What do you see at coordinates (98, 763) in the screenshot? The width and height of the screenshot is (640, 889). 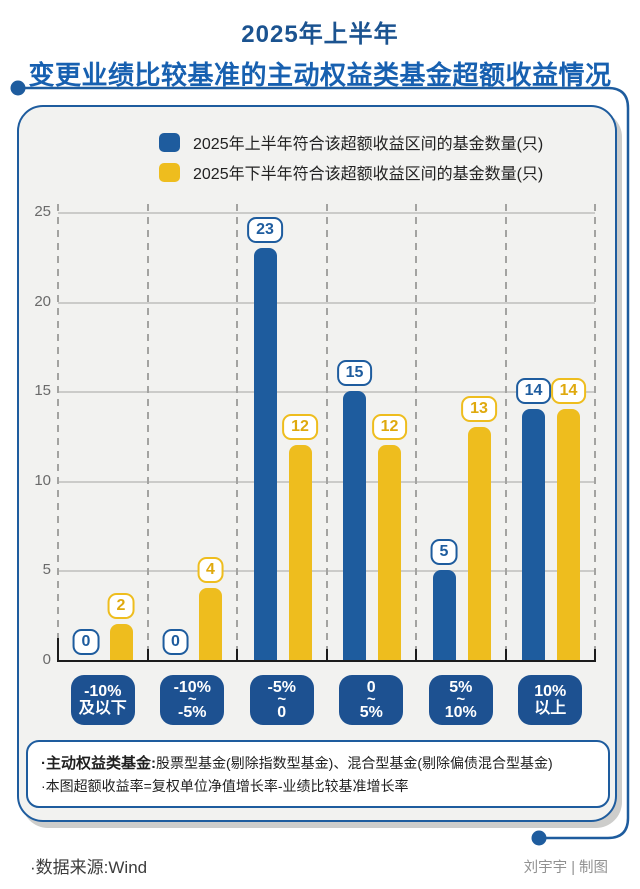 I see `note-1-term: ·主动权益类基金:` at bounding box center [98, 763].